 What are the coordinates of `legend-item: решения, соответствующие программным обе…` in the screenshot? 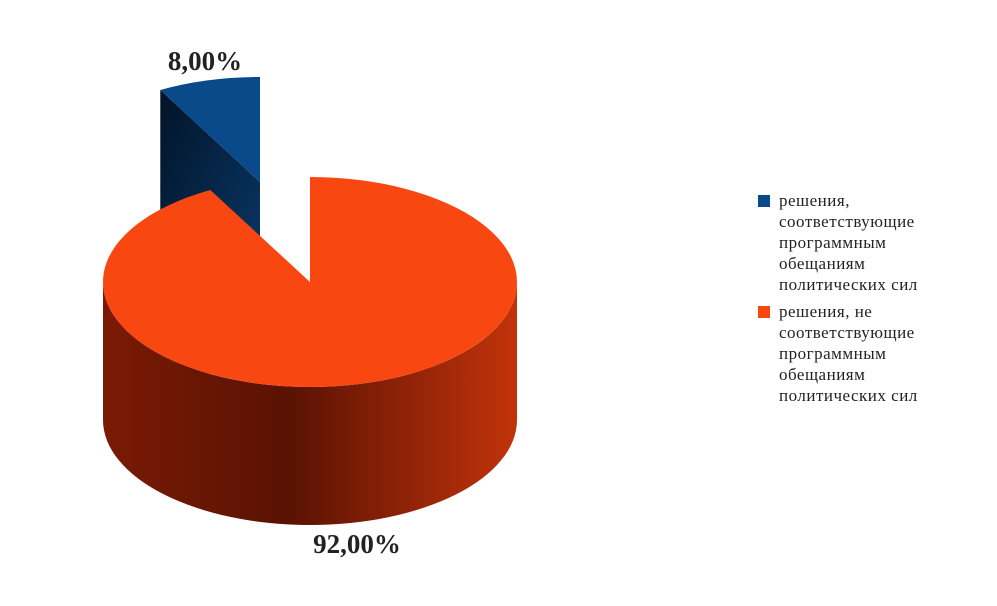 It's located at (858, 242).